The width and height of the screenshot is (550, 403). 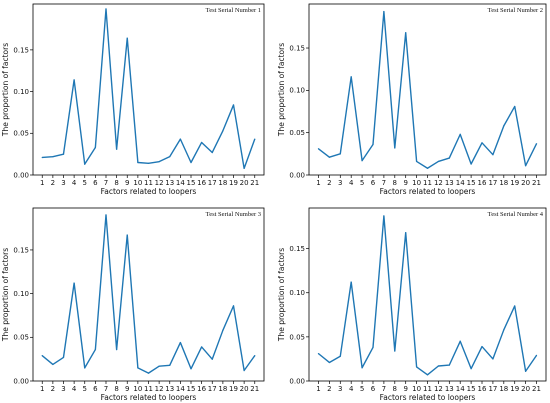 I want to click on x-tick-label: 18, so click(x=222, y=389).